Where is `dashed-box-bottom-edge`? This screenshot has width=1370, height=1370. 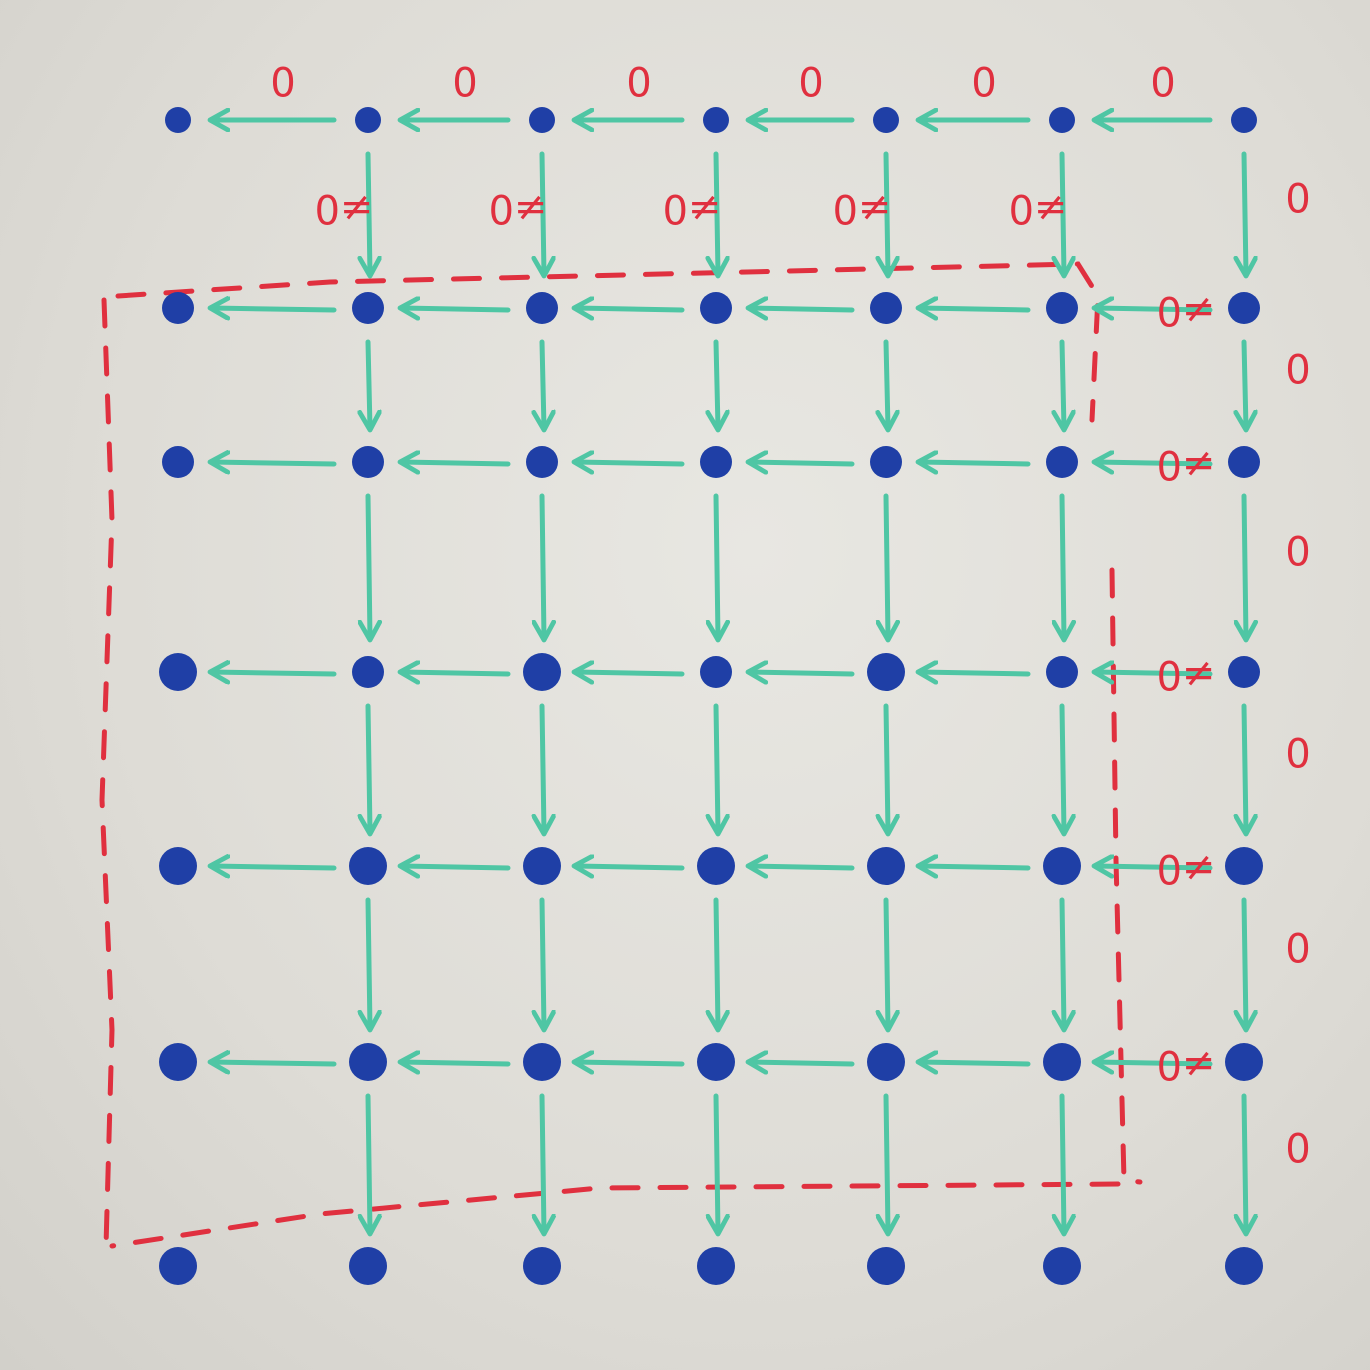
dashed-box-bottom-edge is located at coordinates (615, 1215).